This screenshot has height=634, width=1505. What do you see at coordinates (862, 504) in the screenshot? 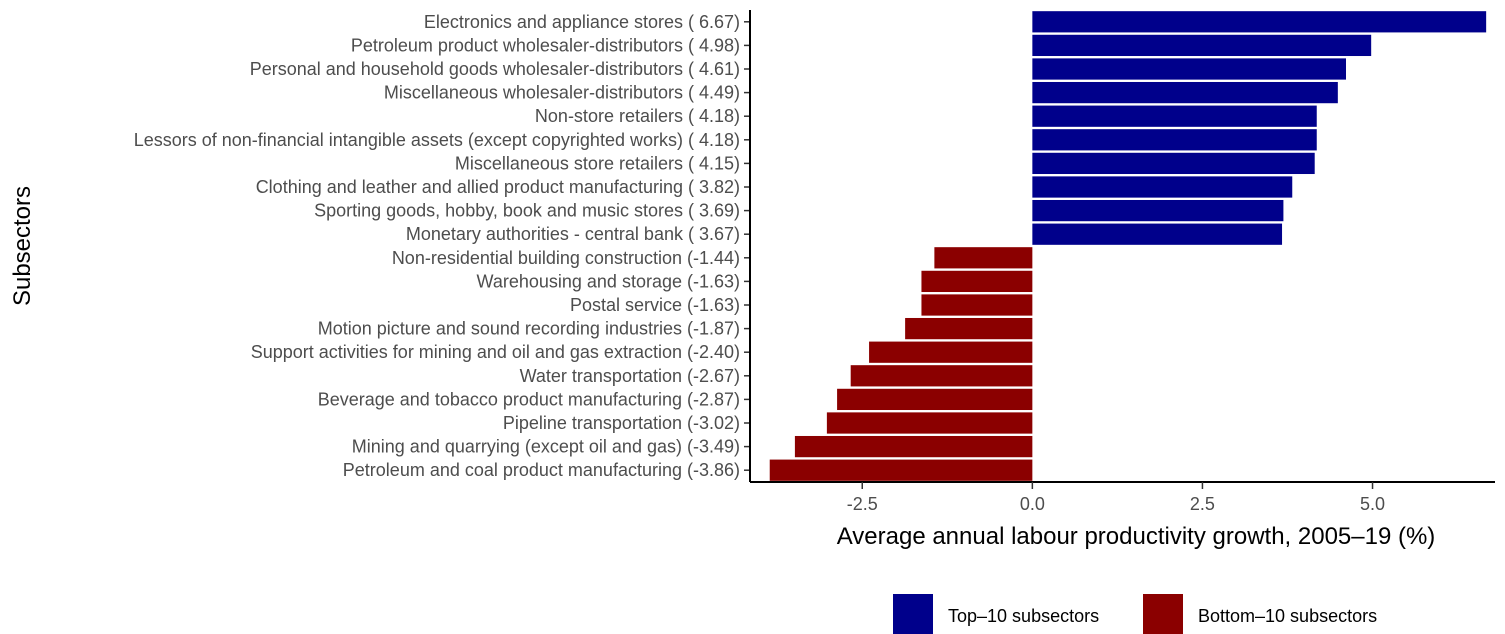
I see `x-tick-label: -2.5` at bounding box center [862, 504].